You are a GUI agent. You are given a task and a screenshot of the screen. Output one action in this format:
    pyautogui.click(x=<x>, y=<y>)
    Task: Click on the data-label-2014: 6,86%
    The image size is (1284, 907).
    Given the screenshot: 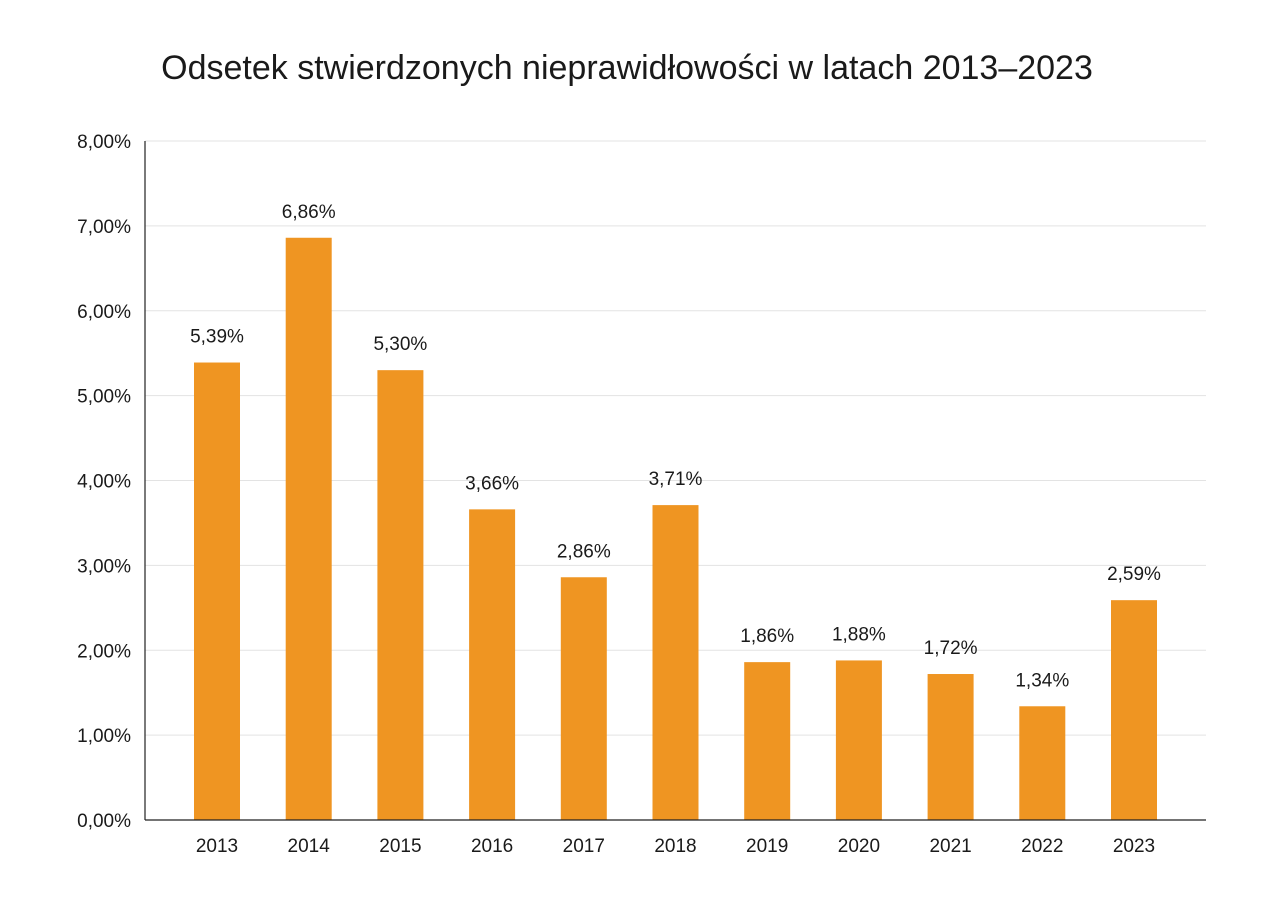 What is the action you would take?
    pyautogui.click(x=309, y=212)
    